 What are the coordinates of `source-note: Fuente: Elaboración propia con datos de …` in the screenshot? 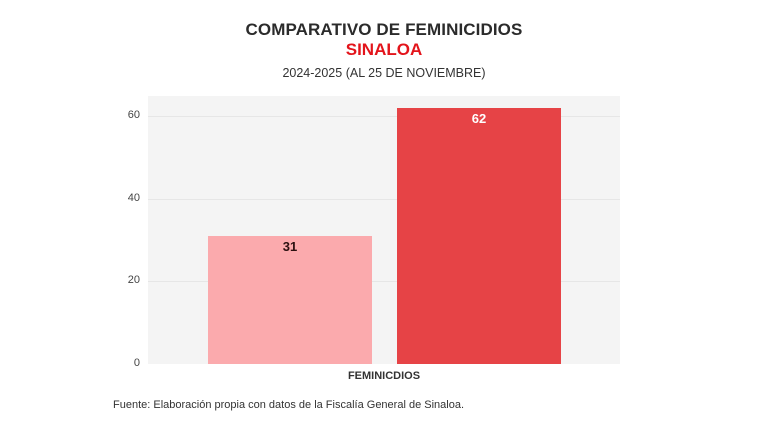 It's located at (288, 405).